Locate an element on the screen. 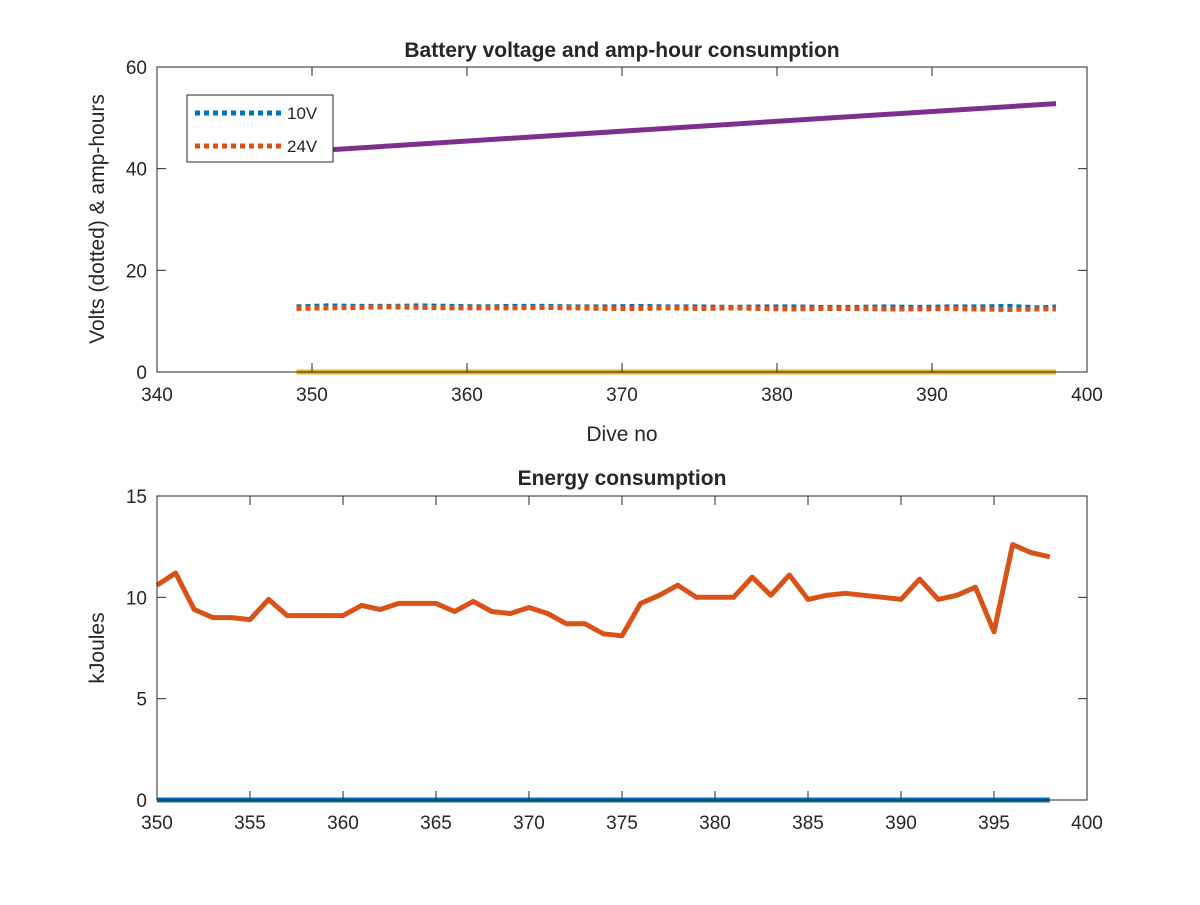 The height and width of the screenshot is (905, 1200). battery-y-tick-label: 40 is located at coordinates (136, 170).